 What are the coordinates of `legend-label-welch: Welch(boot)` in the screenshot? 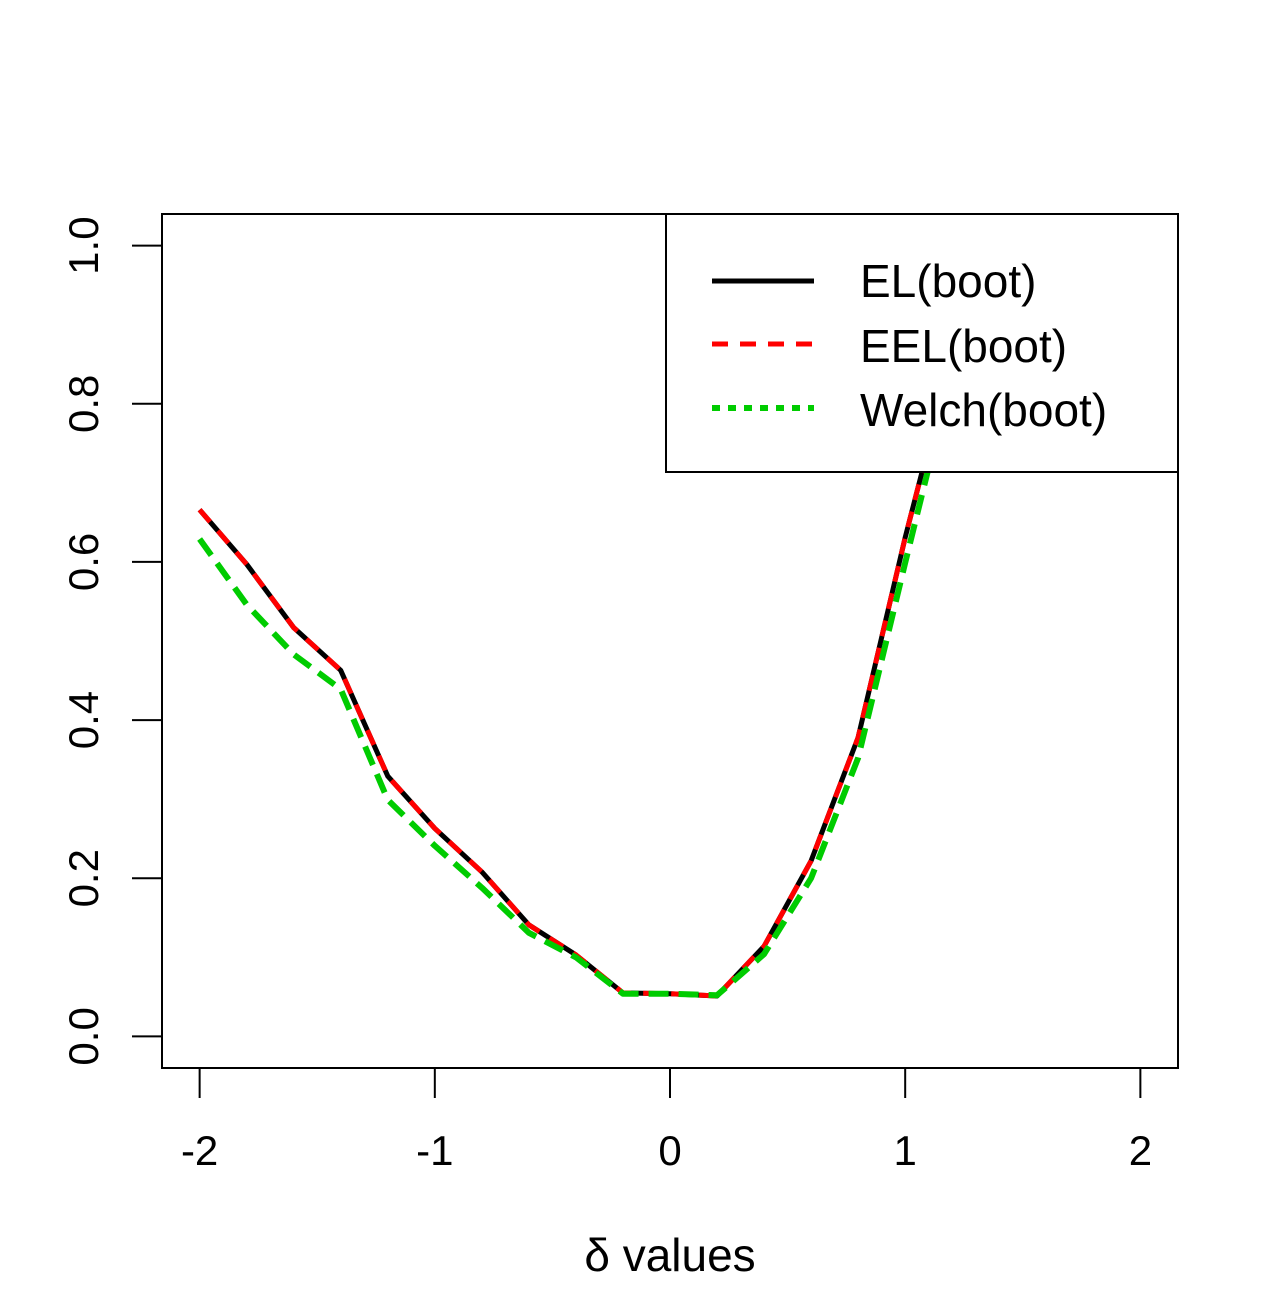 It's located at (983, 410).